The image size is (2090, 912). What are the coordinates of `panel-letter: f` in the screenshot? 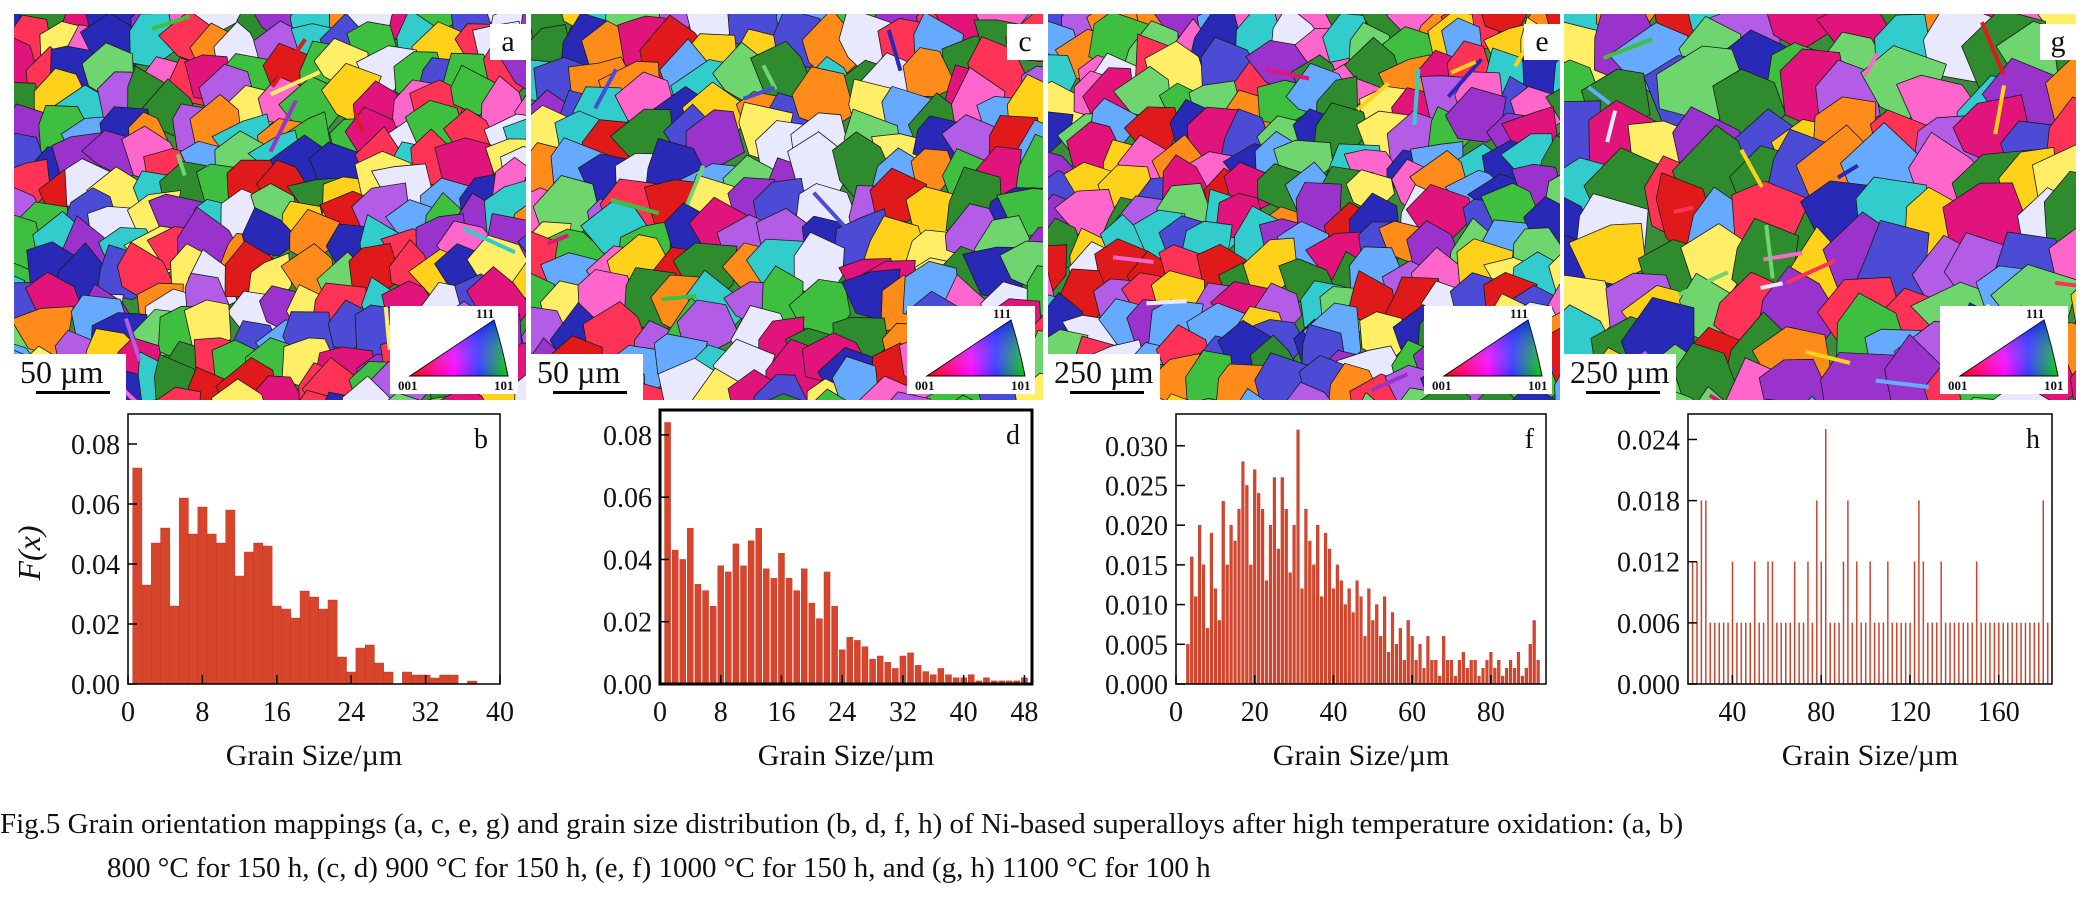 It's located at (1530, 439).